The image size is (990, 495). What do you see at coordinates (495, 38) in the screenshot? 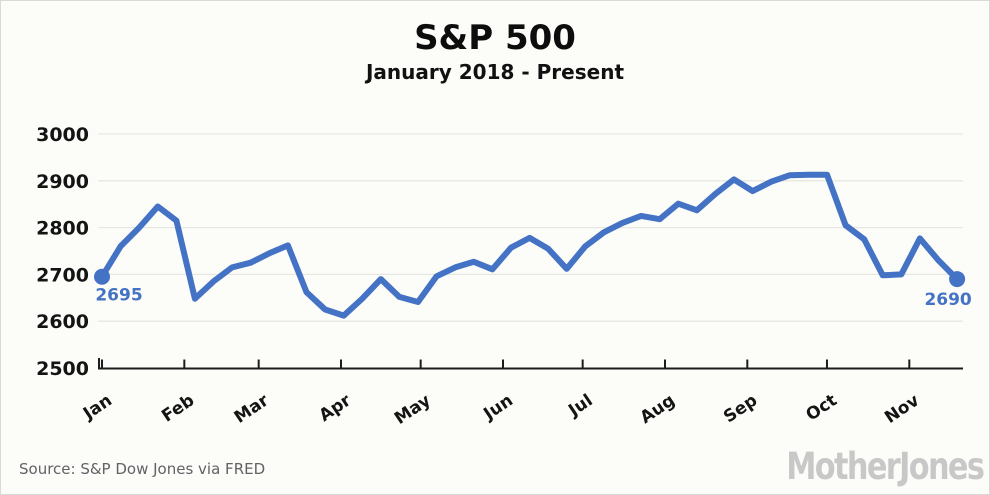
I see `page-title: S&P 500` at bounding box center [495, 38].